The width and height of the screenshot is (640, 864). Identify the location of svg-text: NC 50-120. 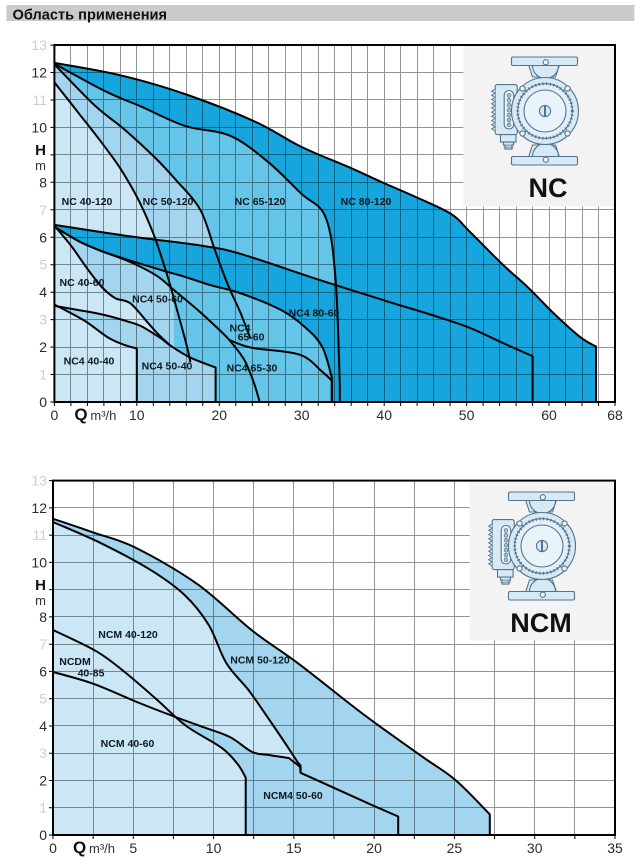
(168, 202).